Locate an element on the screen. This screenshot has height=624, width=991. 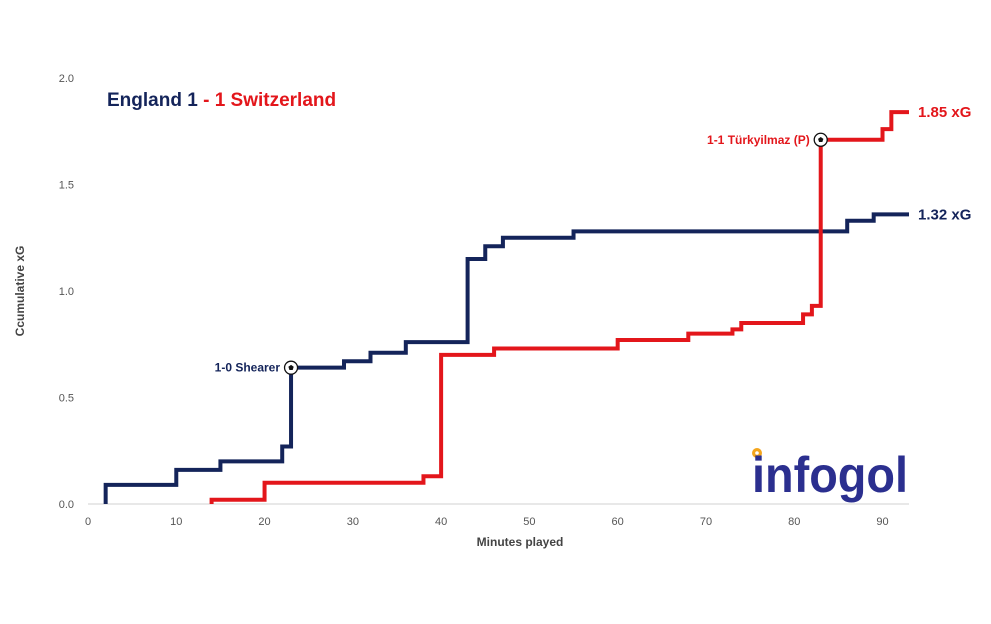
x-tick-label: 40 is located at coordinates (441, 522).